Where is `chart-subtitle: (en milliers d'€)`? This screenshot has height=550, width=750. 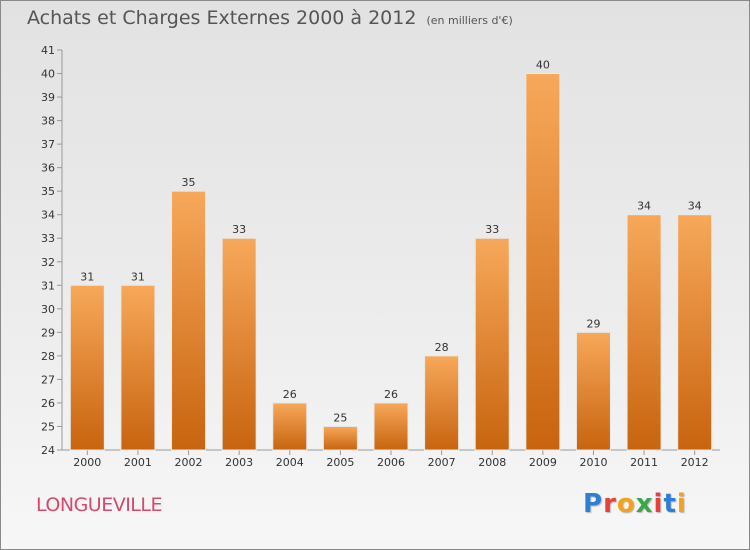
chart-subtitle: (en milliers d'€) is located at coordinates (469, 20).